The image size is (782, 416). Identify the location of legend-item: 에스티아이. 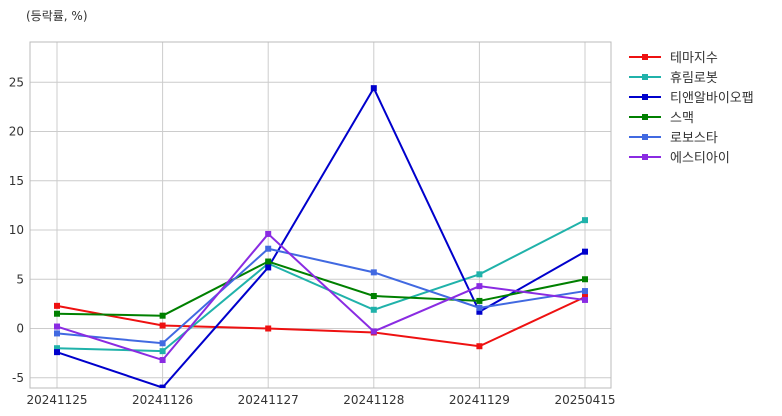
(679, 158).